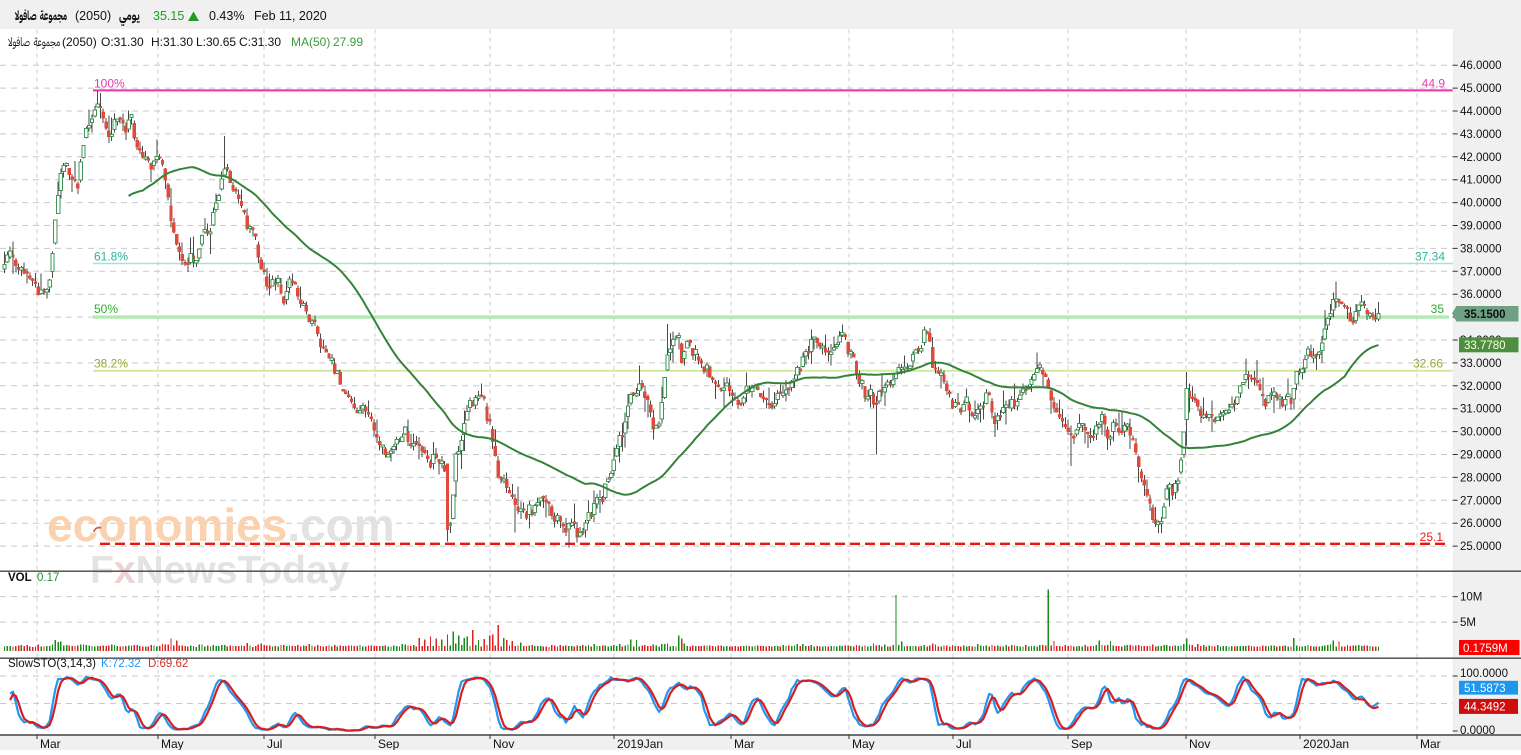 Image resolution: width=1521 pixels, height=755 pixels. What do you see at coordinates (1477, 731) in the screenshot?
I see `svg-text: 0.0000` at bounding box center [1477, 731].